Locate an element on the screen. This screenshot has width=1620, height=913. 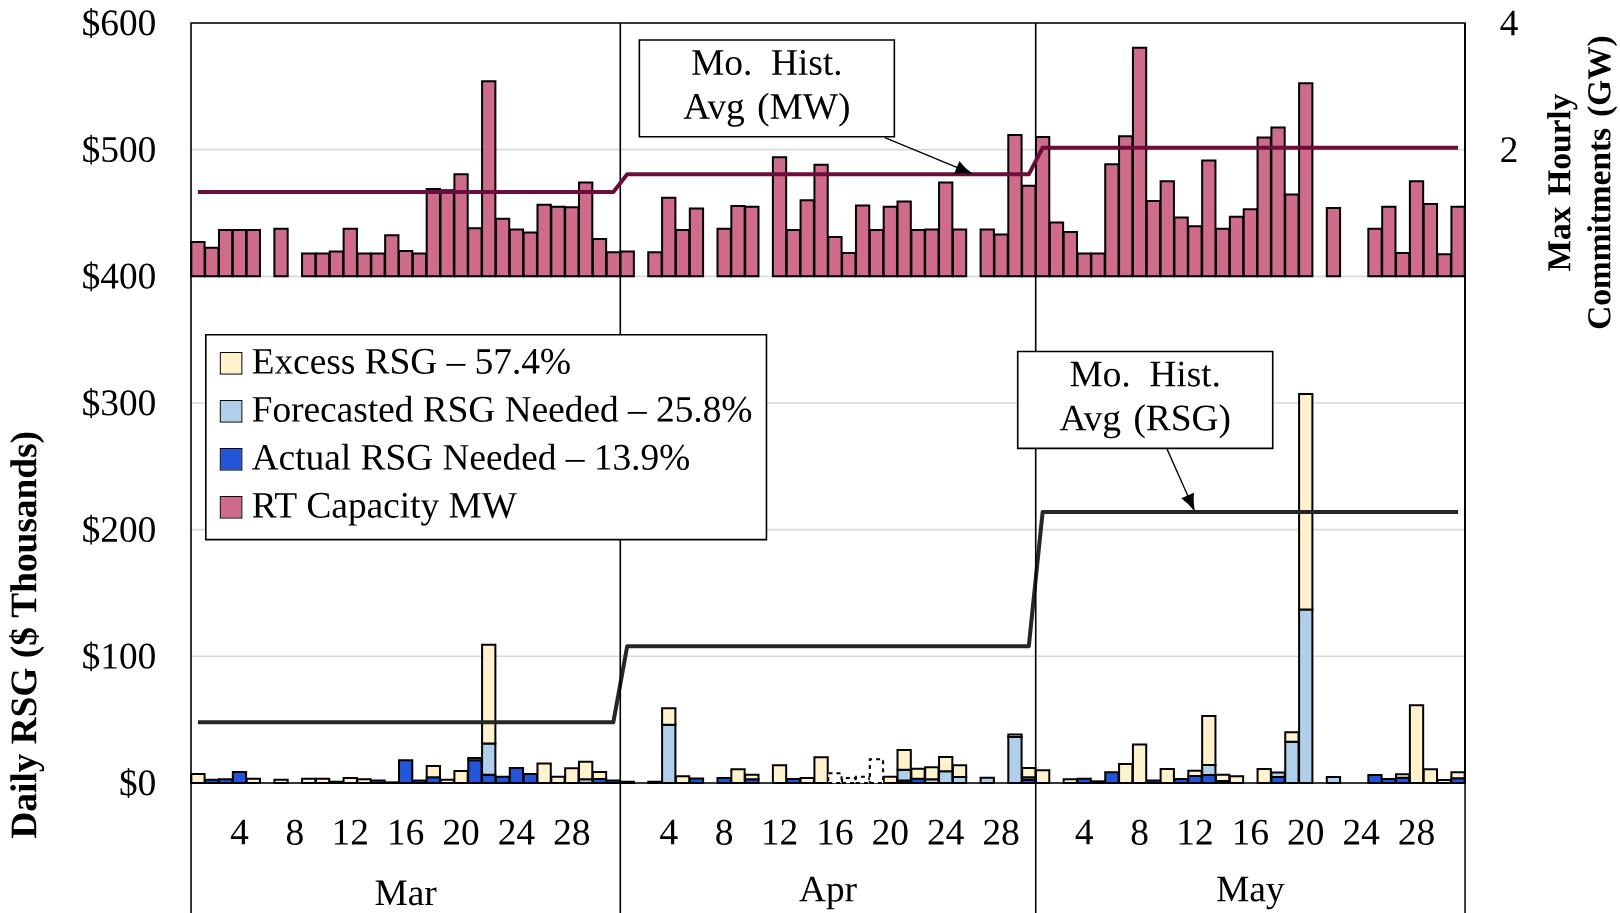
y2-tick-label: 4 is located at coordinates (1509, 23).